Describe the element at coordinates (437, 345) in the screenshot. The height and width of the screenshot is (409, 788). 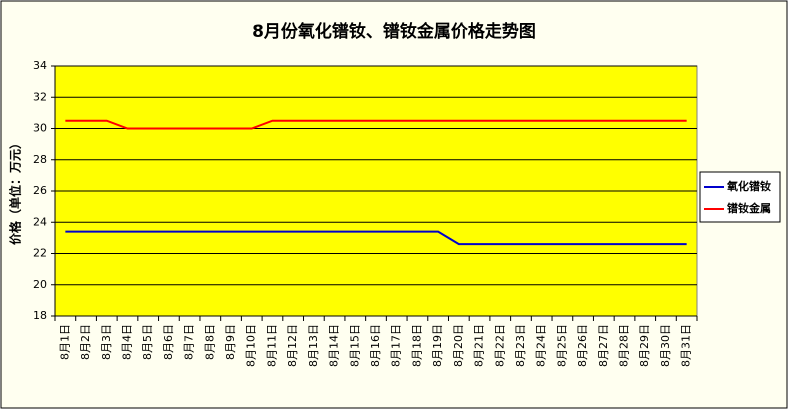
I see `x-tick-label: 8月19日` at that location.